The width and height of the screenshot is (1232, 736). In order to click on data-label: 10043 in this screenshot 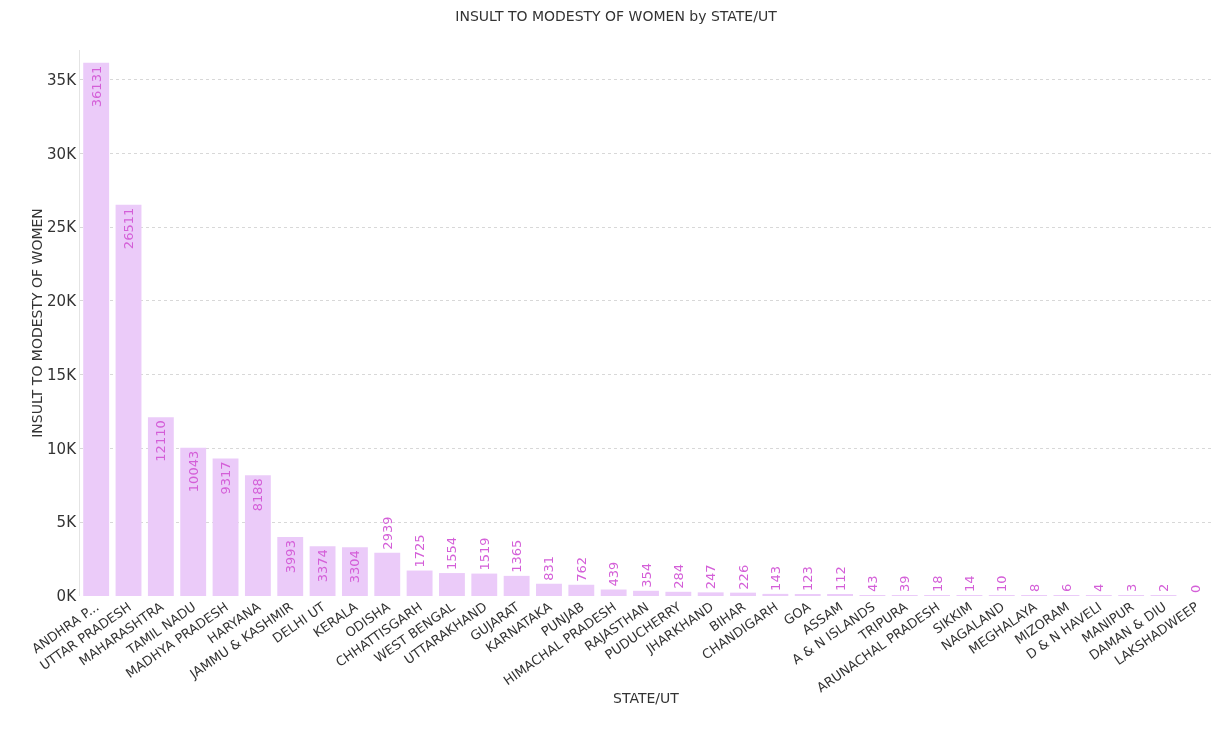, I will do `click(193, 471)`.